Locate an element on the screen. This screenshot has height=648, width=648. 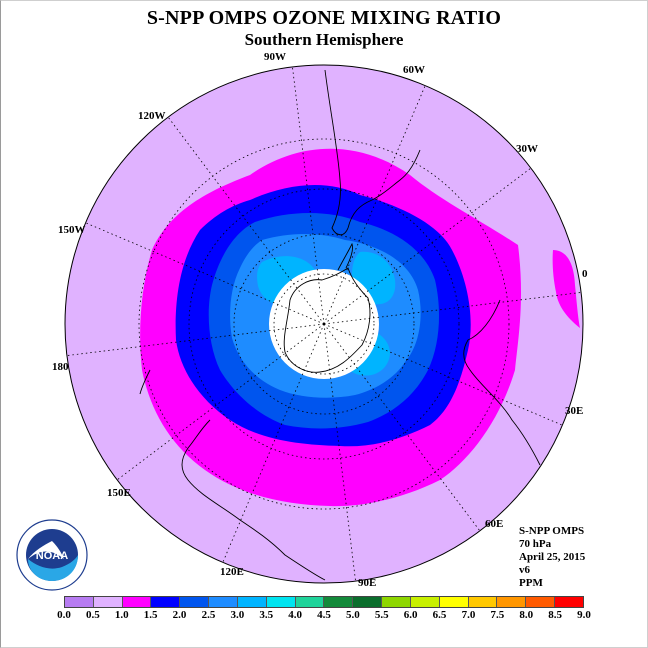
noaa-logo-text: NOAA is located at coordinates (52, 556).